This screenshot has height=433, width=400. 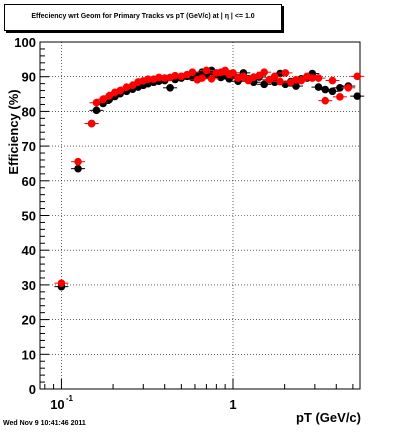 I want to click on y-tick-label: 40, so click(x=29, y=250).